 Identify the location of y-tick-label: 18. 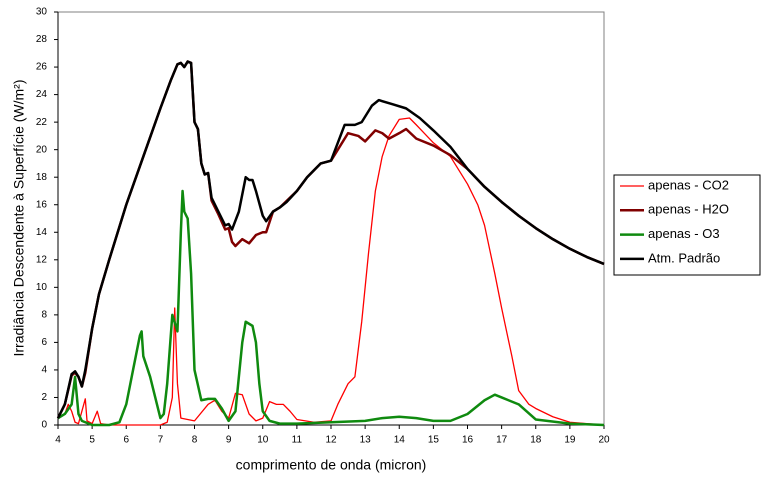
(42, 177).